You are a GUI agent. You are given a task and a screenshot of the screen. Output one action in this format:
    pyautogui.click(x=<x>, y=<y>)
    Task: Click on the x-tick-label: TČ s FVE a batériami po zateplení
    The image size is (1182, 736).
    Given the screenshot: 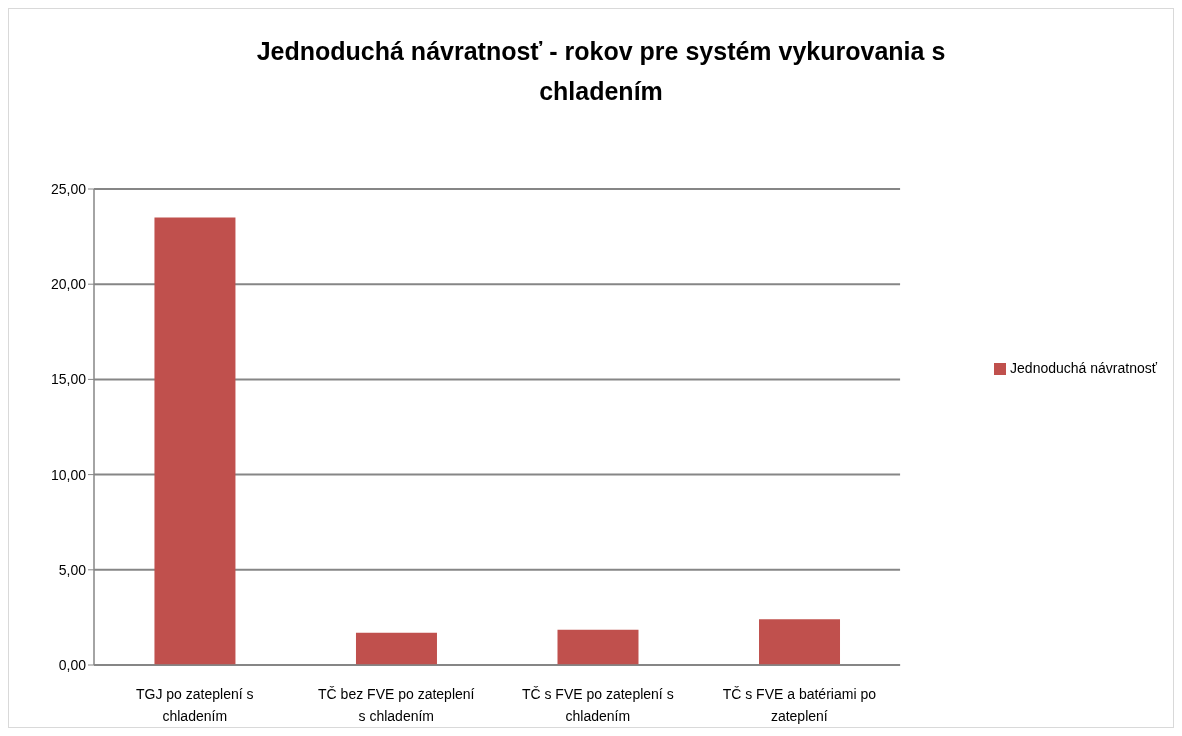 What is the action you would take?
    pyautogui.click(x=799, y=705)
    